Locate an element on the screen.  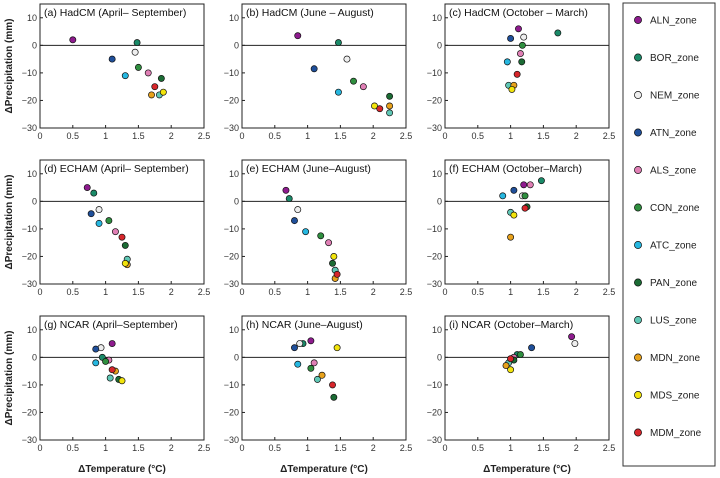
legend-item: MDN_zone is located at coordinates (667, 358).